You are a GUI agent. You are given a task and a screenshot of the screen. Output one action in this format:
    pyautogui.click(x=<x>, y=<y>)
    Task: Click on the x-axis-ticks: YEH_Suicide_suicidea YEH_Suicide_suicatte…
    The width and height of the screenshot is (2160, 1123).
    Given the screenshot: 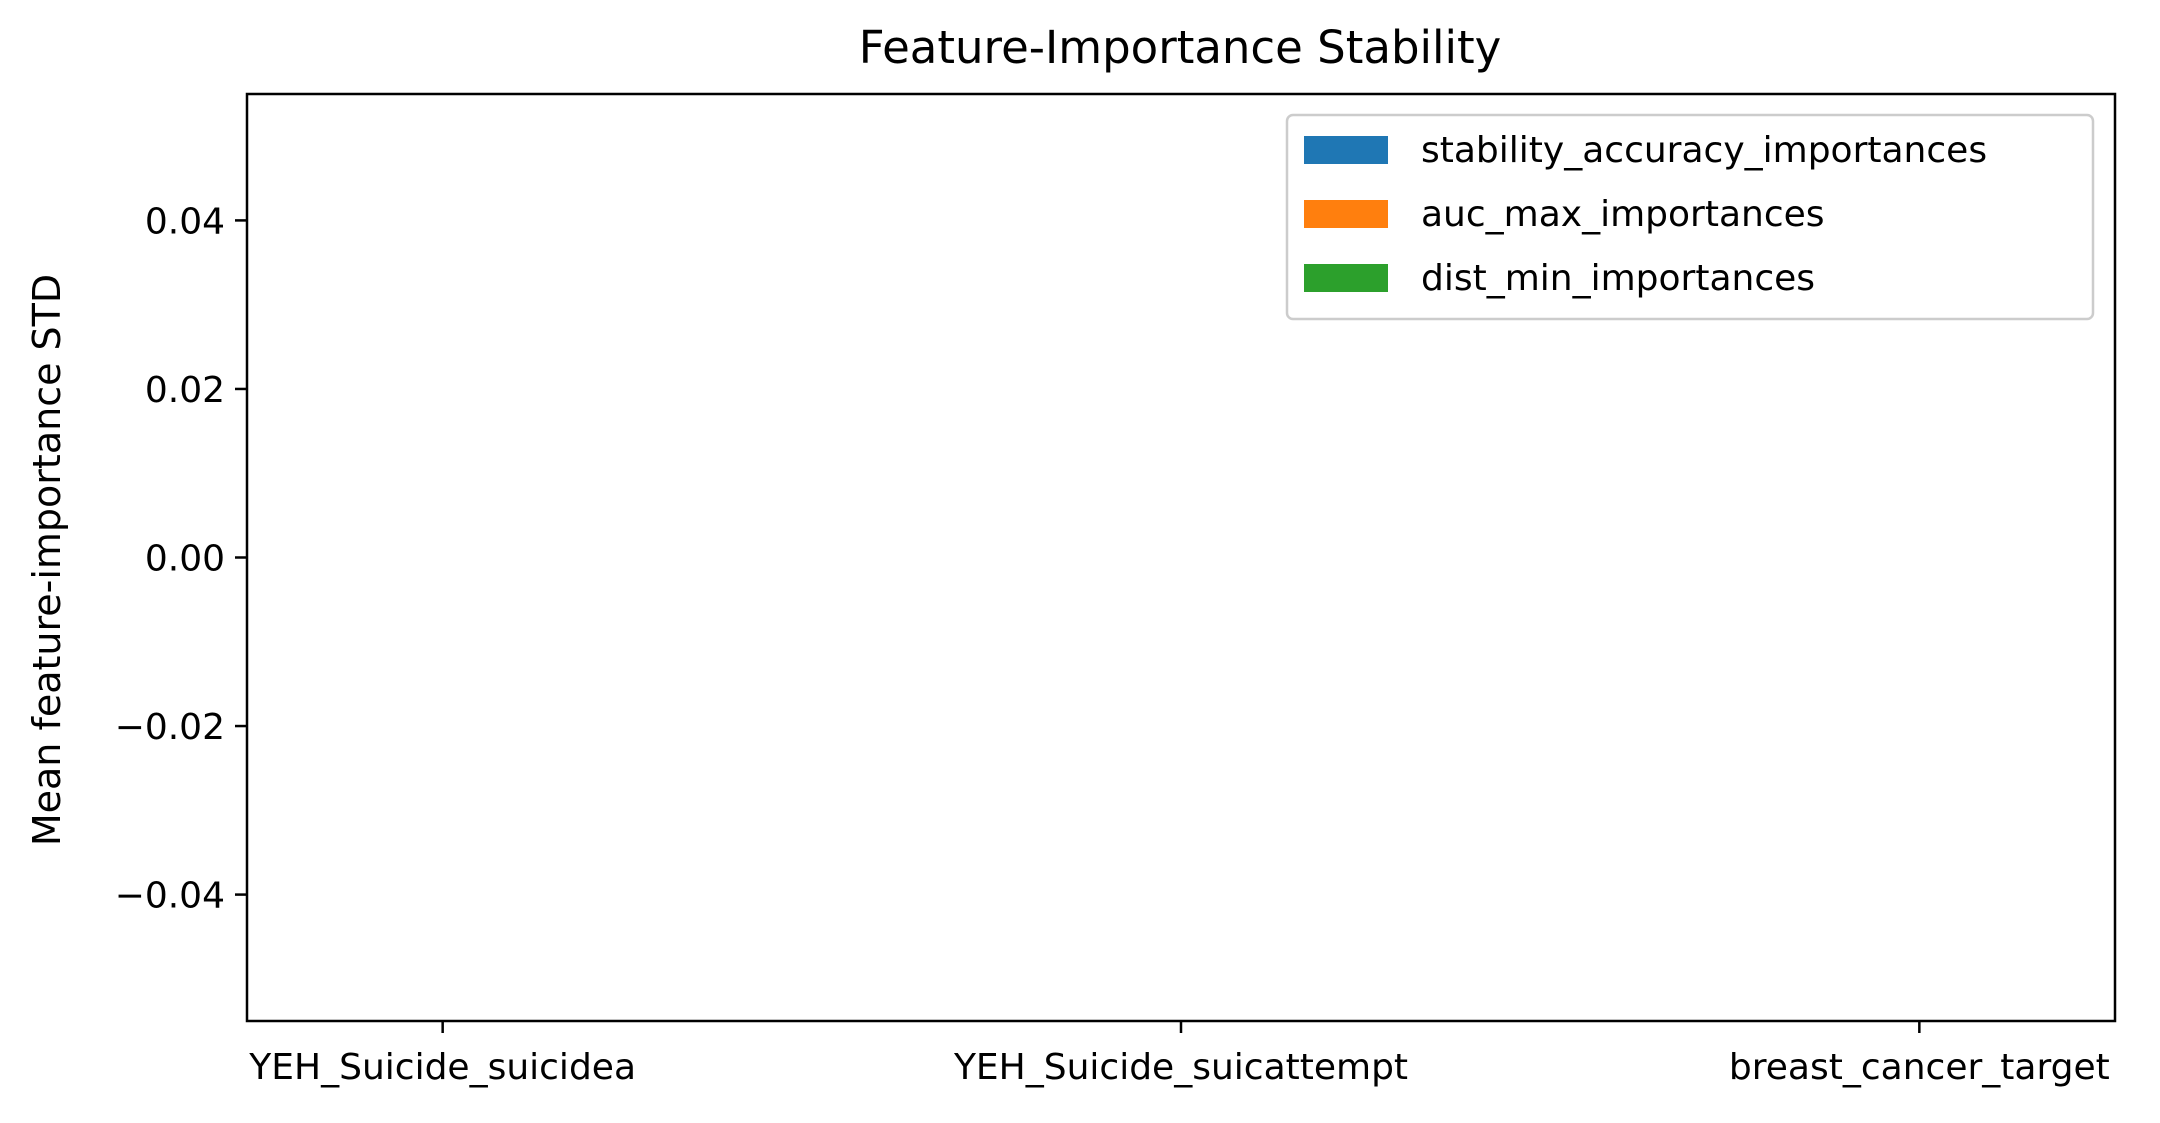 What is the action you would take?
    pyautogui.click(x=1179, y=1054)
    